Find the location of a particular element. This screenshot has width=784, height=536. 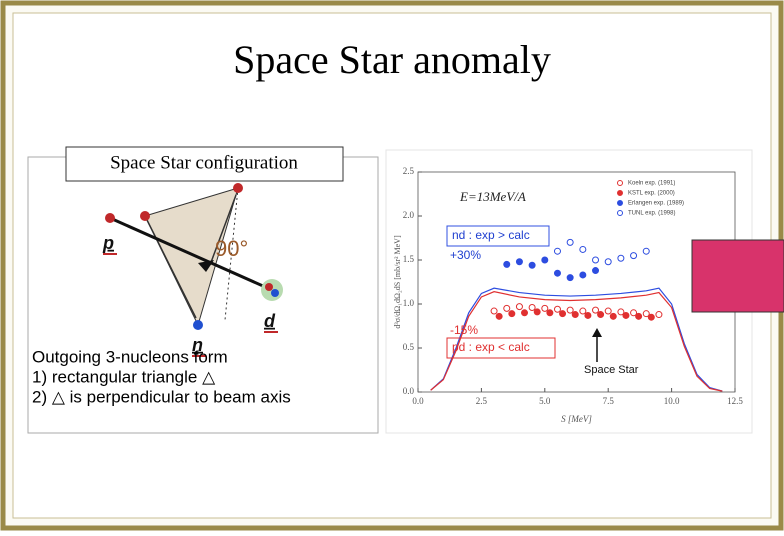

angle-label: 90° is located at coordinates (231, 248).